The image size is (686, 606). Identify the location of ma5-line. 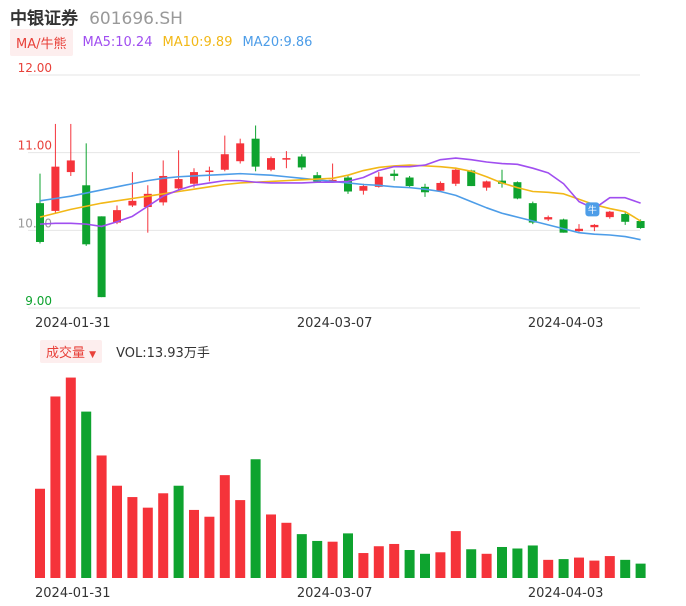
(340, 192).